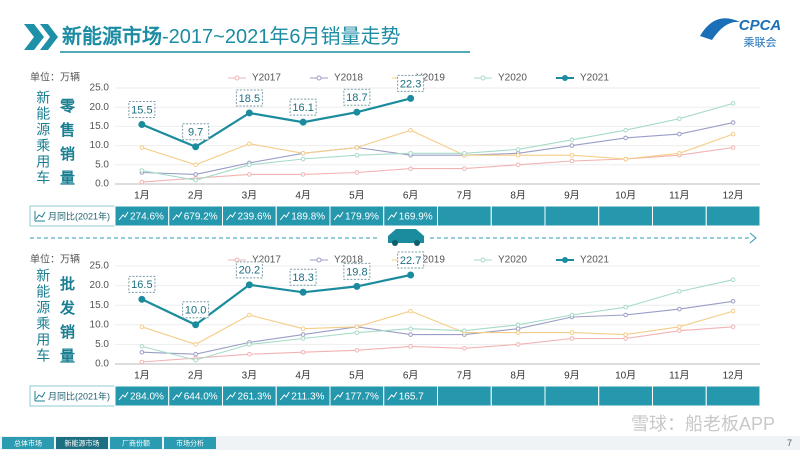  I want to click on side-label: 新能源乘用车, so click(43, 316).